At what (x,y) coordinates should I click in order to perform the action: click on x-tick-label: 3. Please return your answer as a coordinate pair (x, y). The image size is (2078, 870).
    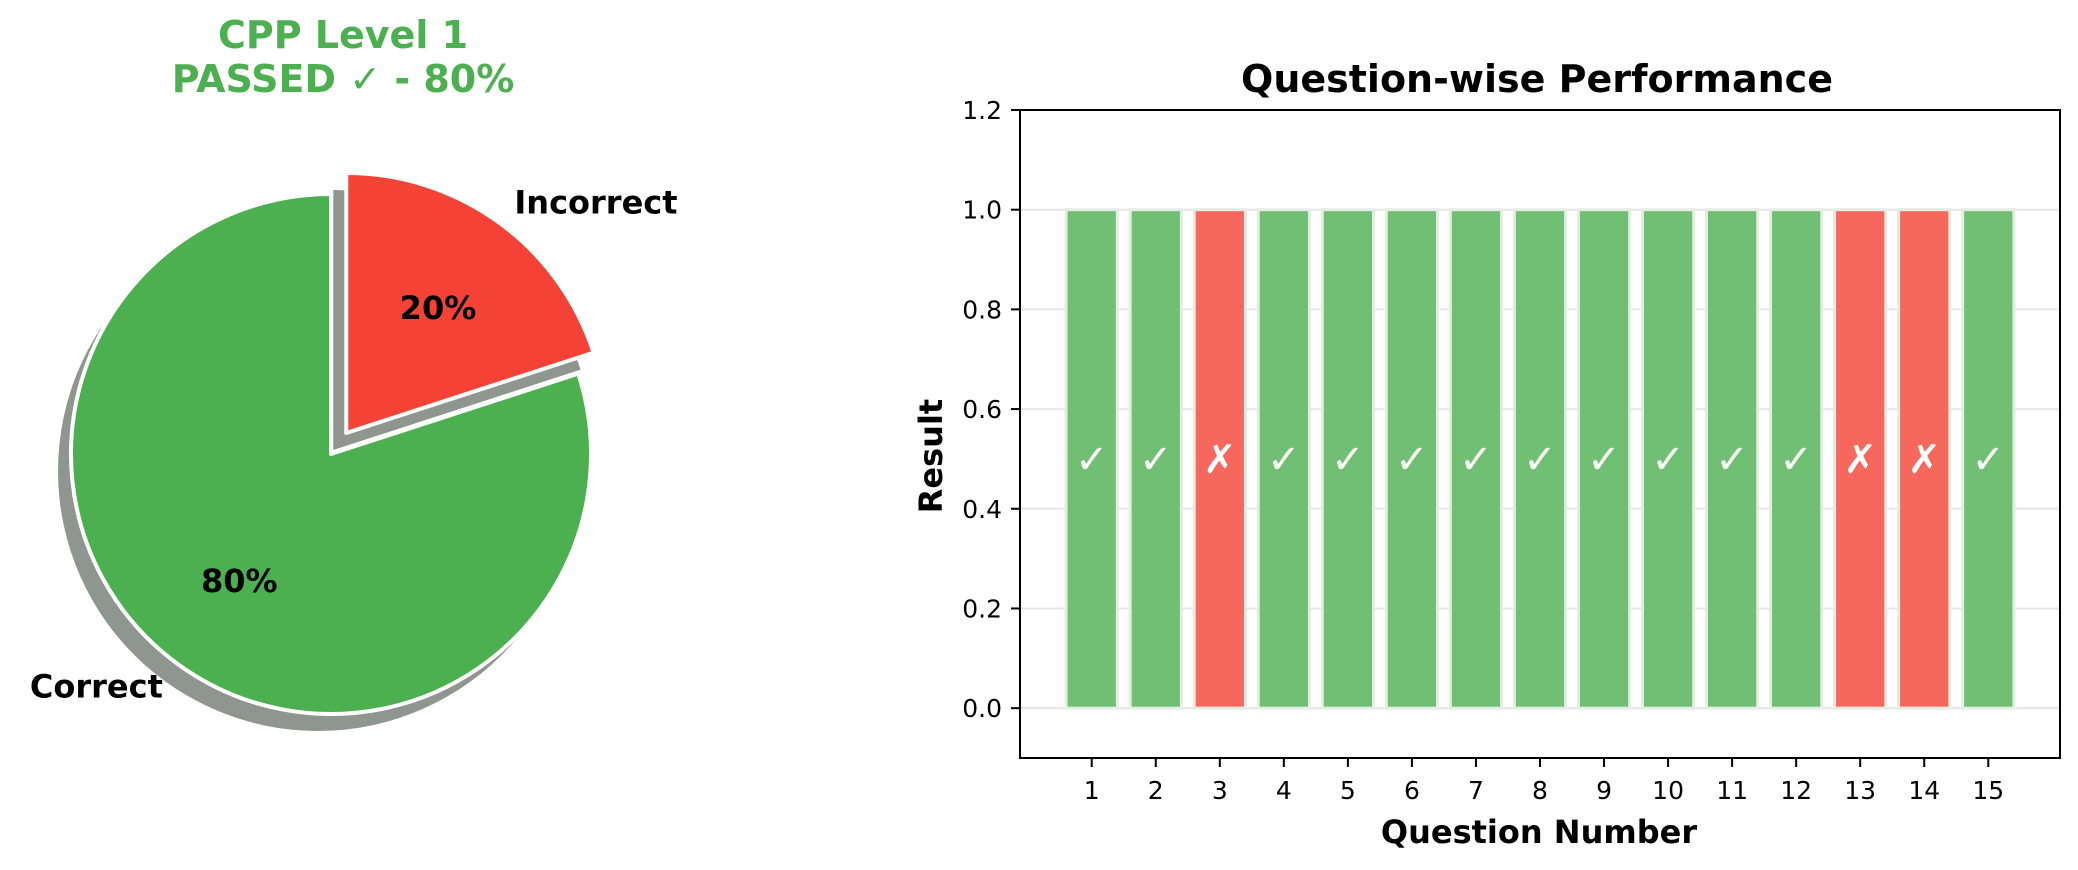
    Looking at the image, I should click on (1220, 790).